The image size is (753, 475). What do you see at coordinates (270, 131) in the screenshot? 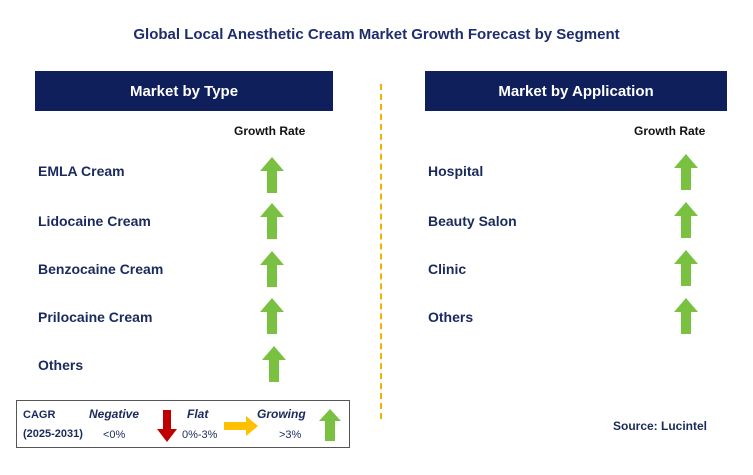
I see `left-growth-rate-label: Growth Rate` at bounding box center [270, 131].